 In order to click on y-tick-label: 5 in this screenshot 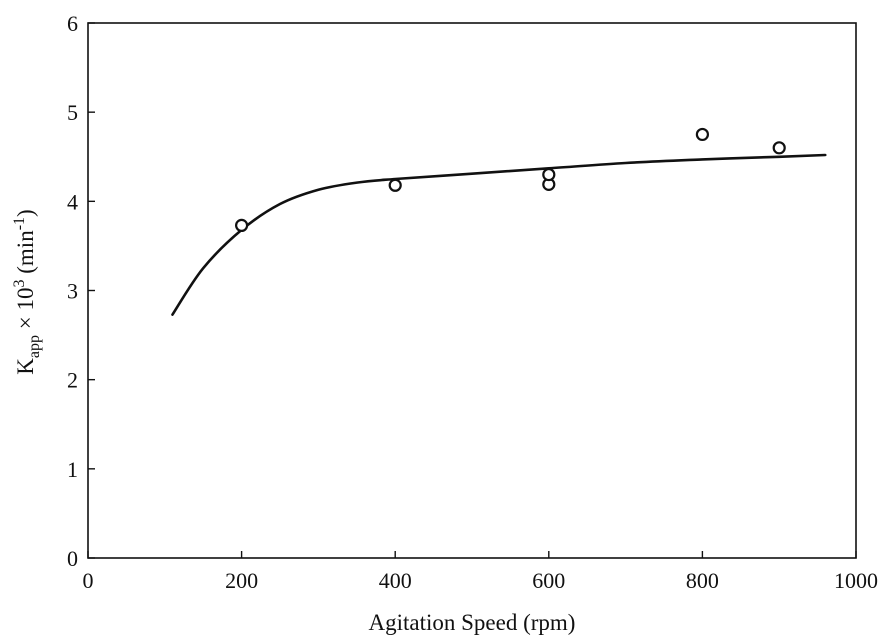, I will do `click(72, 112)`.